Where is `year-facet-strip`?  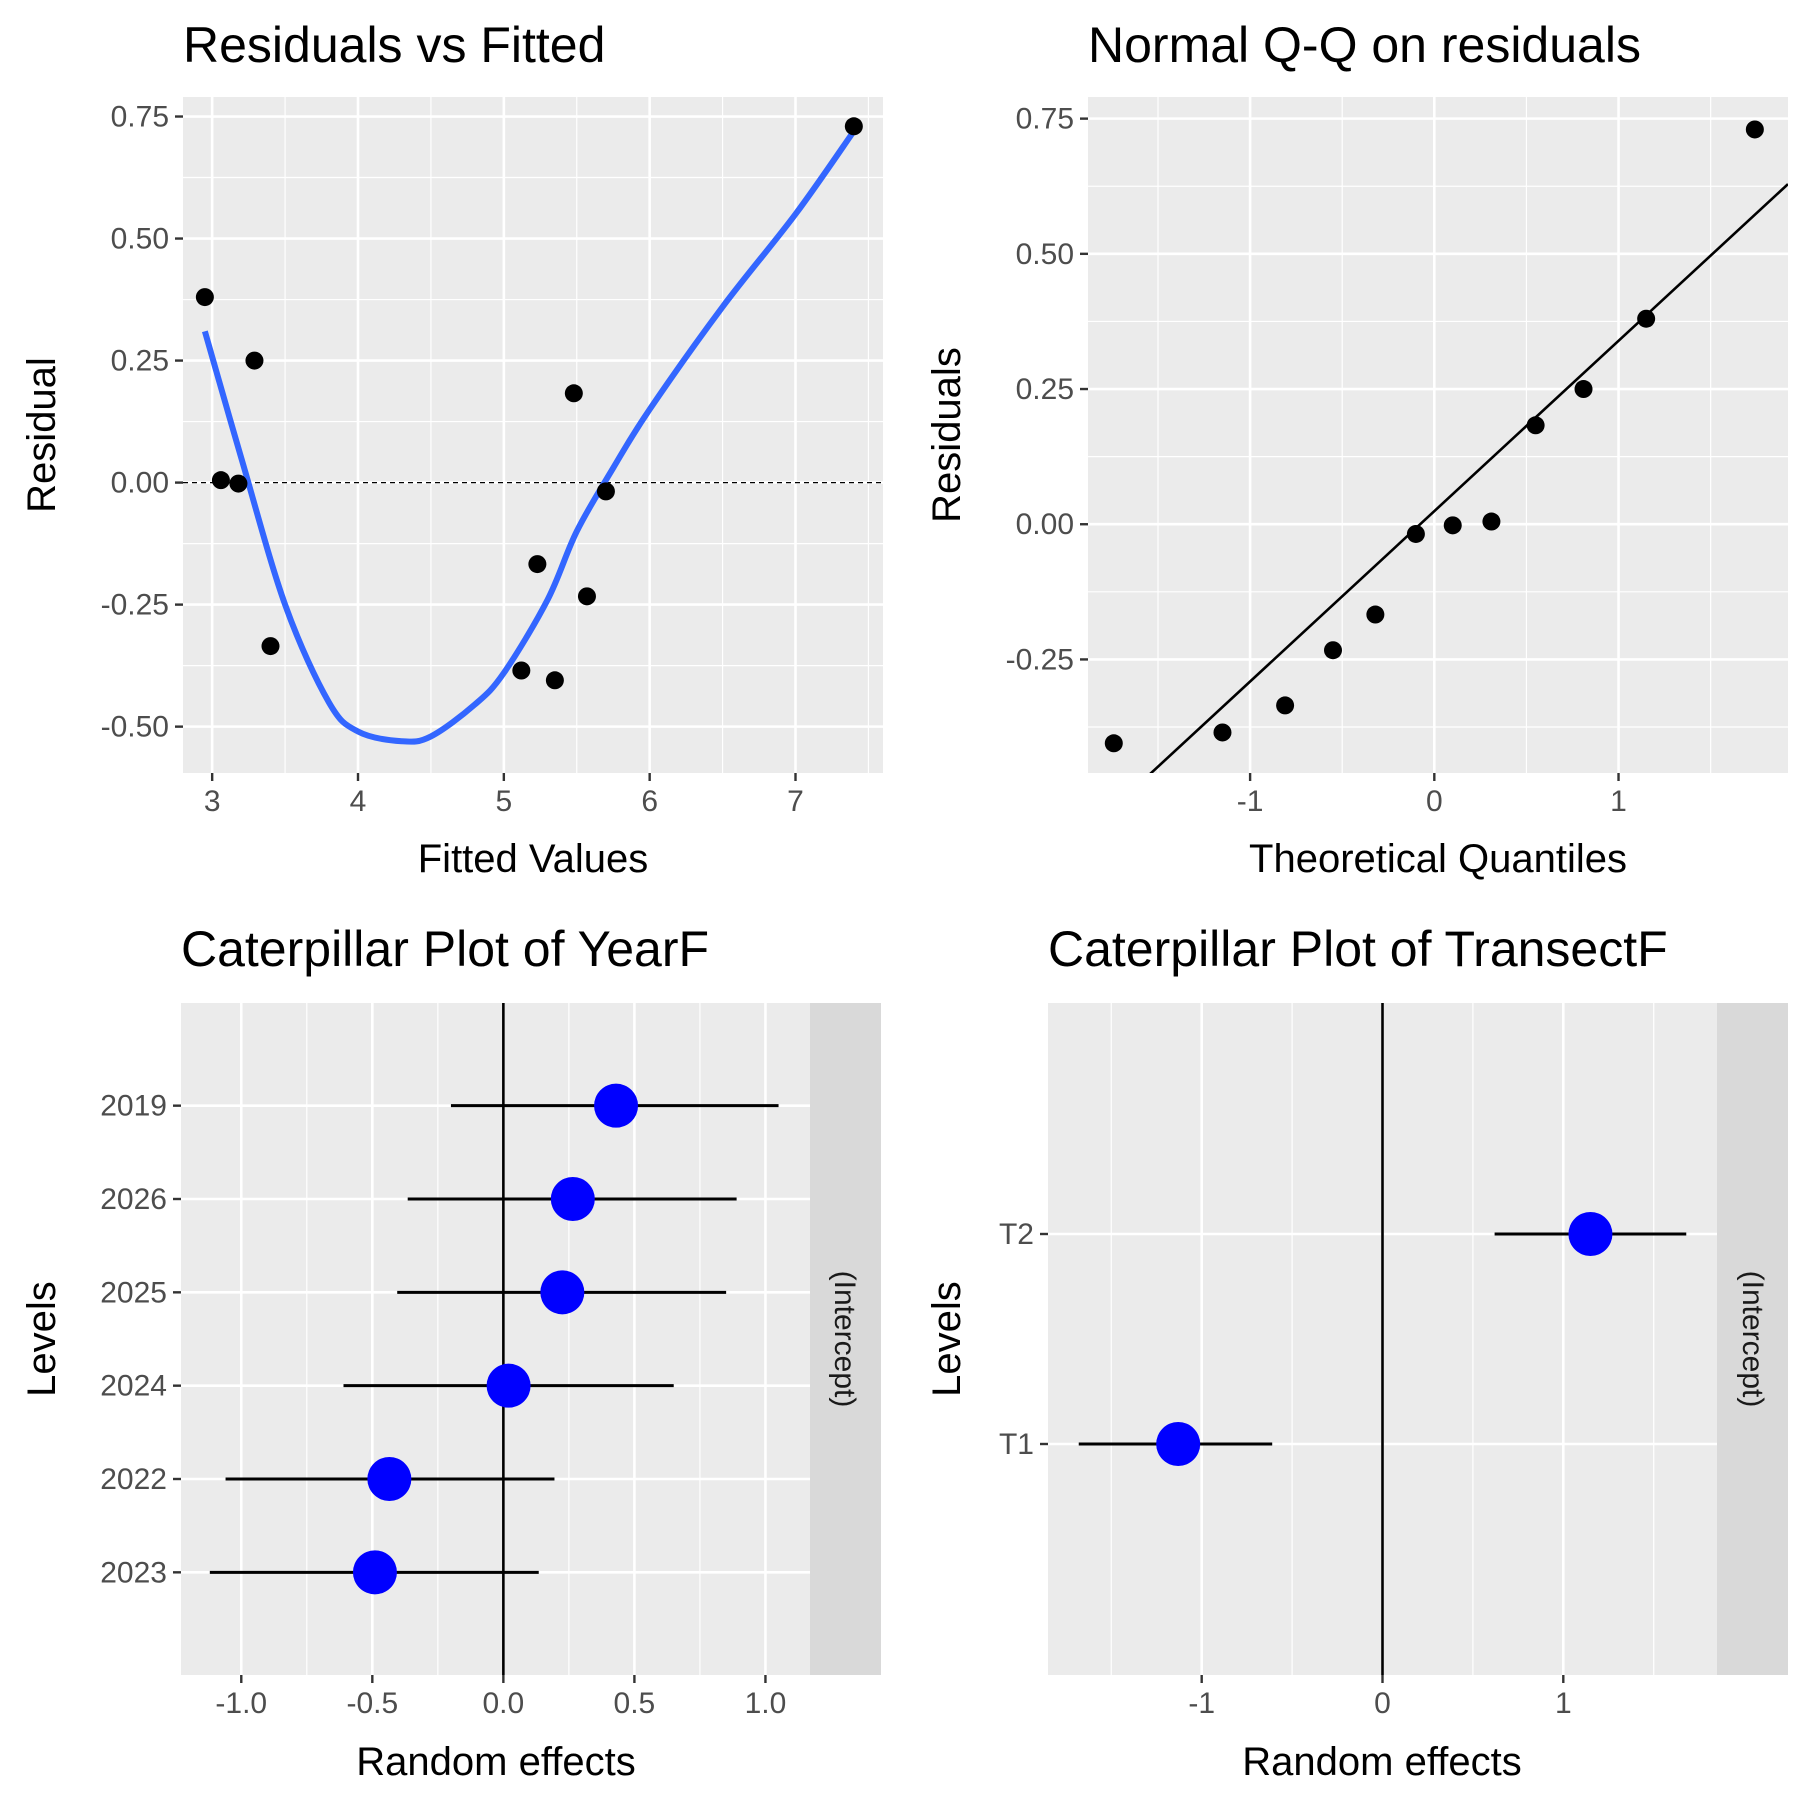
year-facet-strip is located at coordinates (845, 1339).